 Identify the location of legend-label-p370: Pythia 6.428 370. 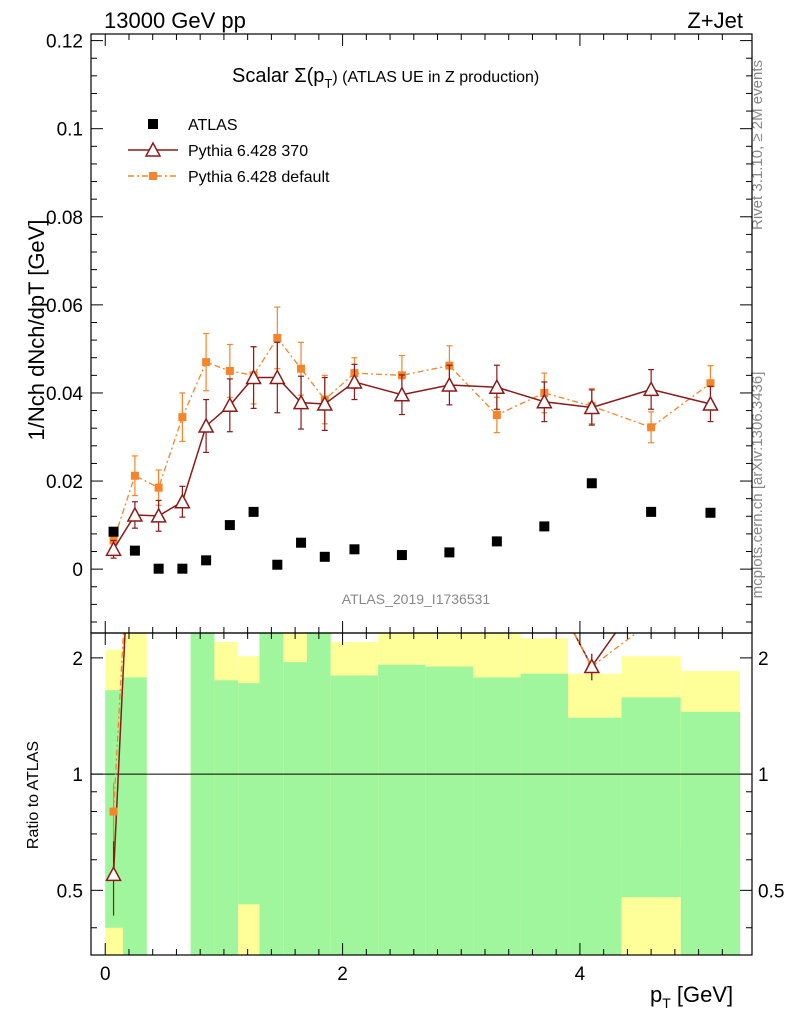
(248, 151).